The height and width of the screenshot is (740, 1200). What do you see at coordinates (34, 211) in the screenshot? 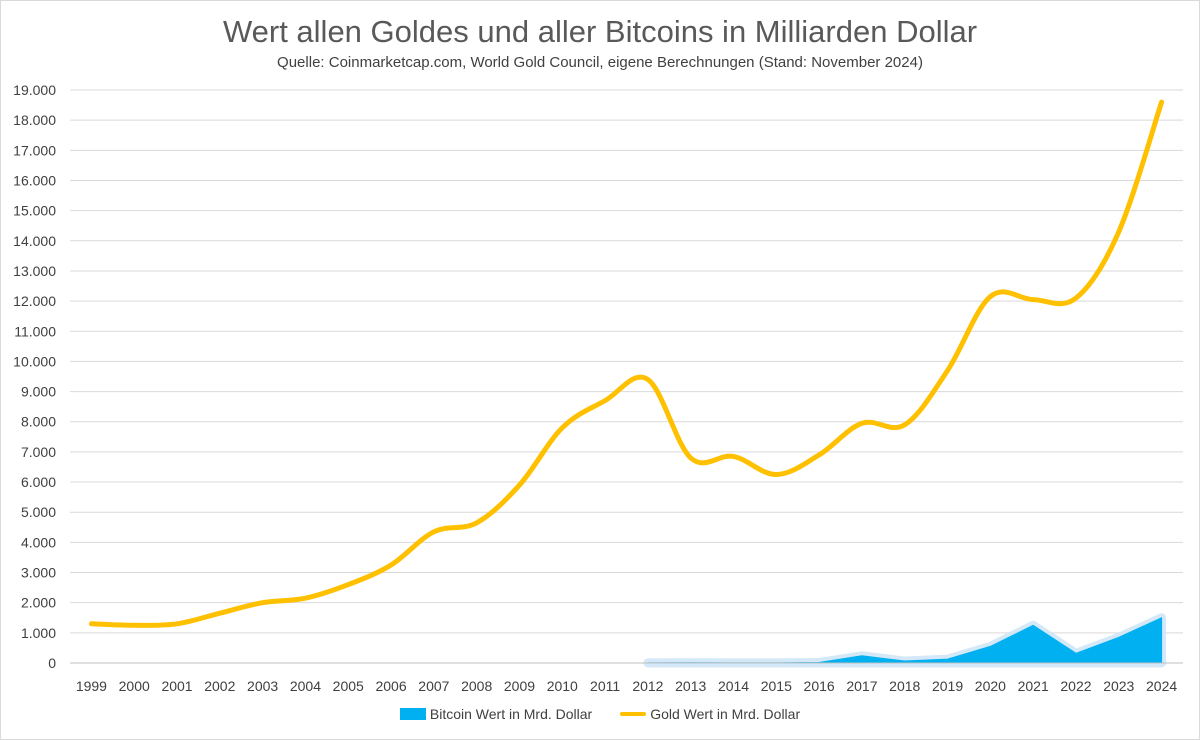
I see `y-tick-label: 15.000` at bounding box center [34, 211].